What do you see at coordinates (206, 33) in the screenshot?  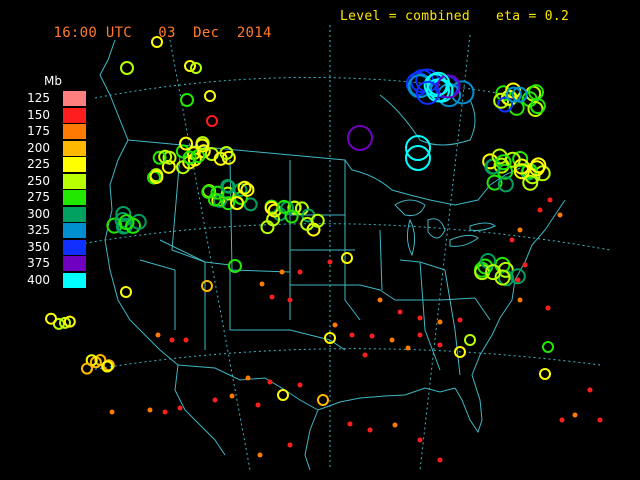 I see `header-month: Dec` at bounding box center [206, 33].